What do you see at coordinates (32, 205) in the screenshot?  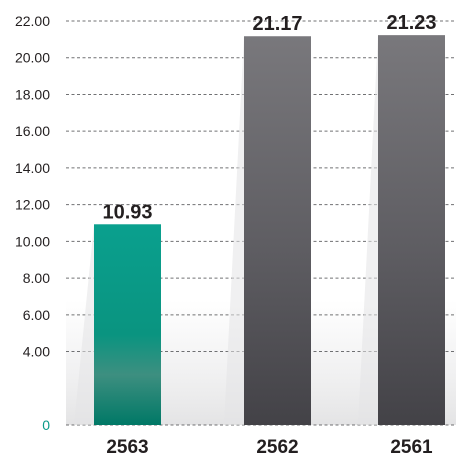 I see `y-tick-label: 12.00` at bounding box center [32, 205].